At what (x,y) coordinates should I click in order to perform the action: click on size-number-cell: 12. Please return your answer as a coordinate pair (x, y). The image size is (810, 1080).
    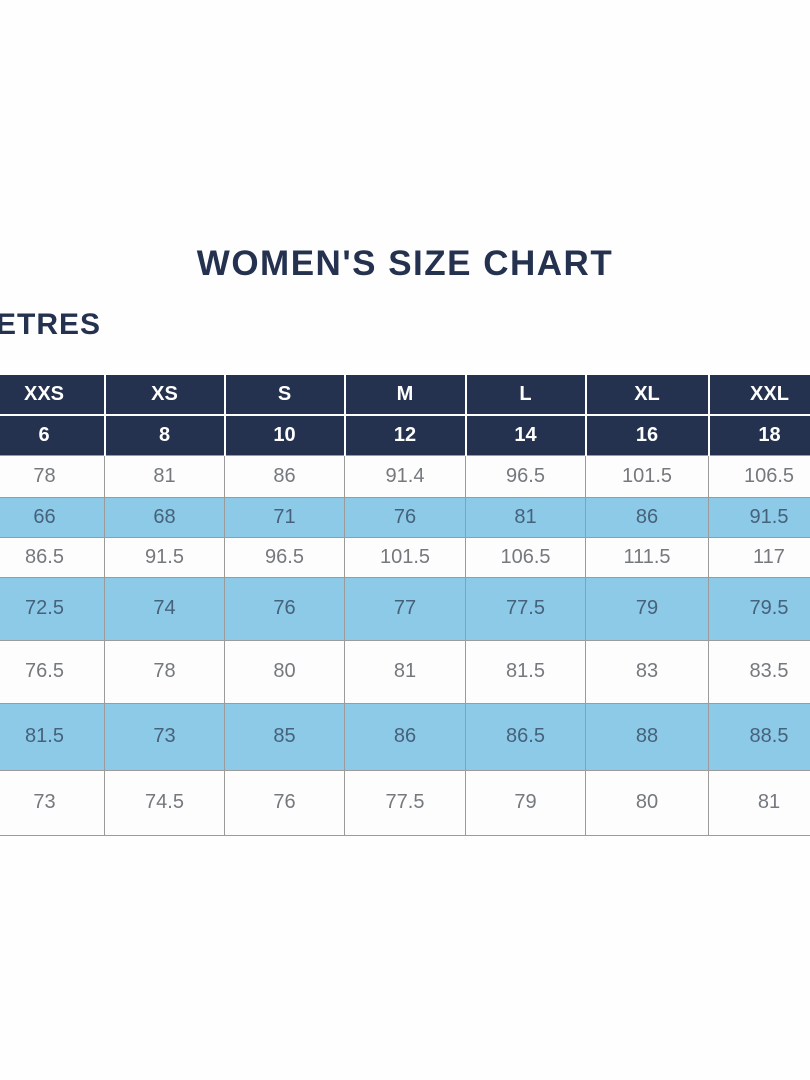
    Looking at the image, I should click on (405, 435).